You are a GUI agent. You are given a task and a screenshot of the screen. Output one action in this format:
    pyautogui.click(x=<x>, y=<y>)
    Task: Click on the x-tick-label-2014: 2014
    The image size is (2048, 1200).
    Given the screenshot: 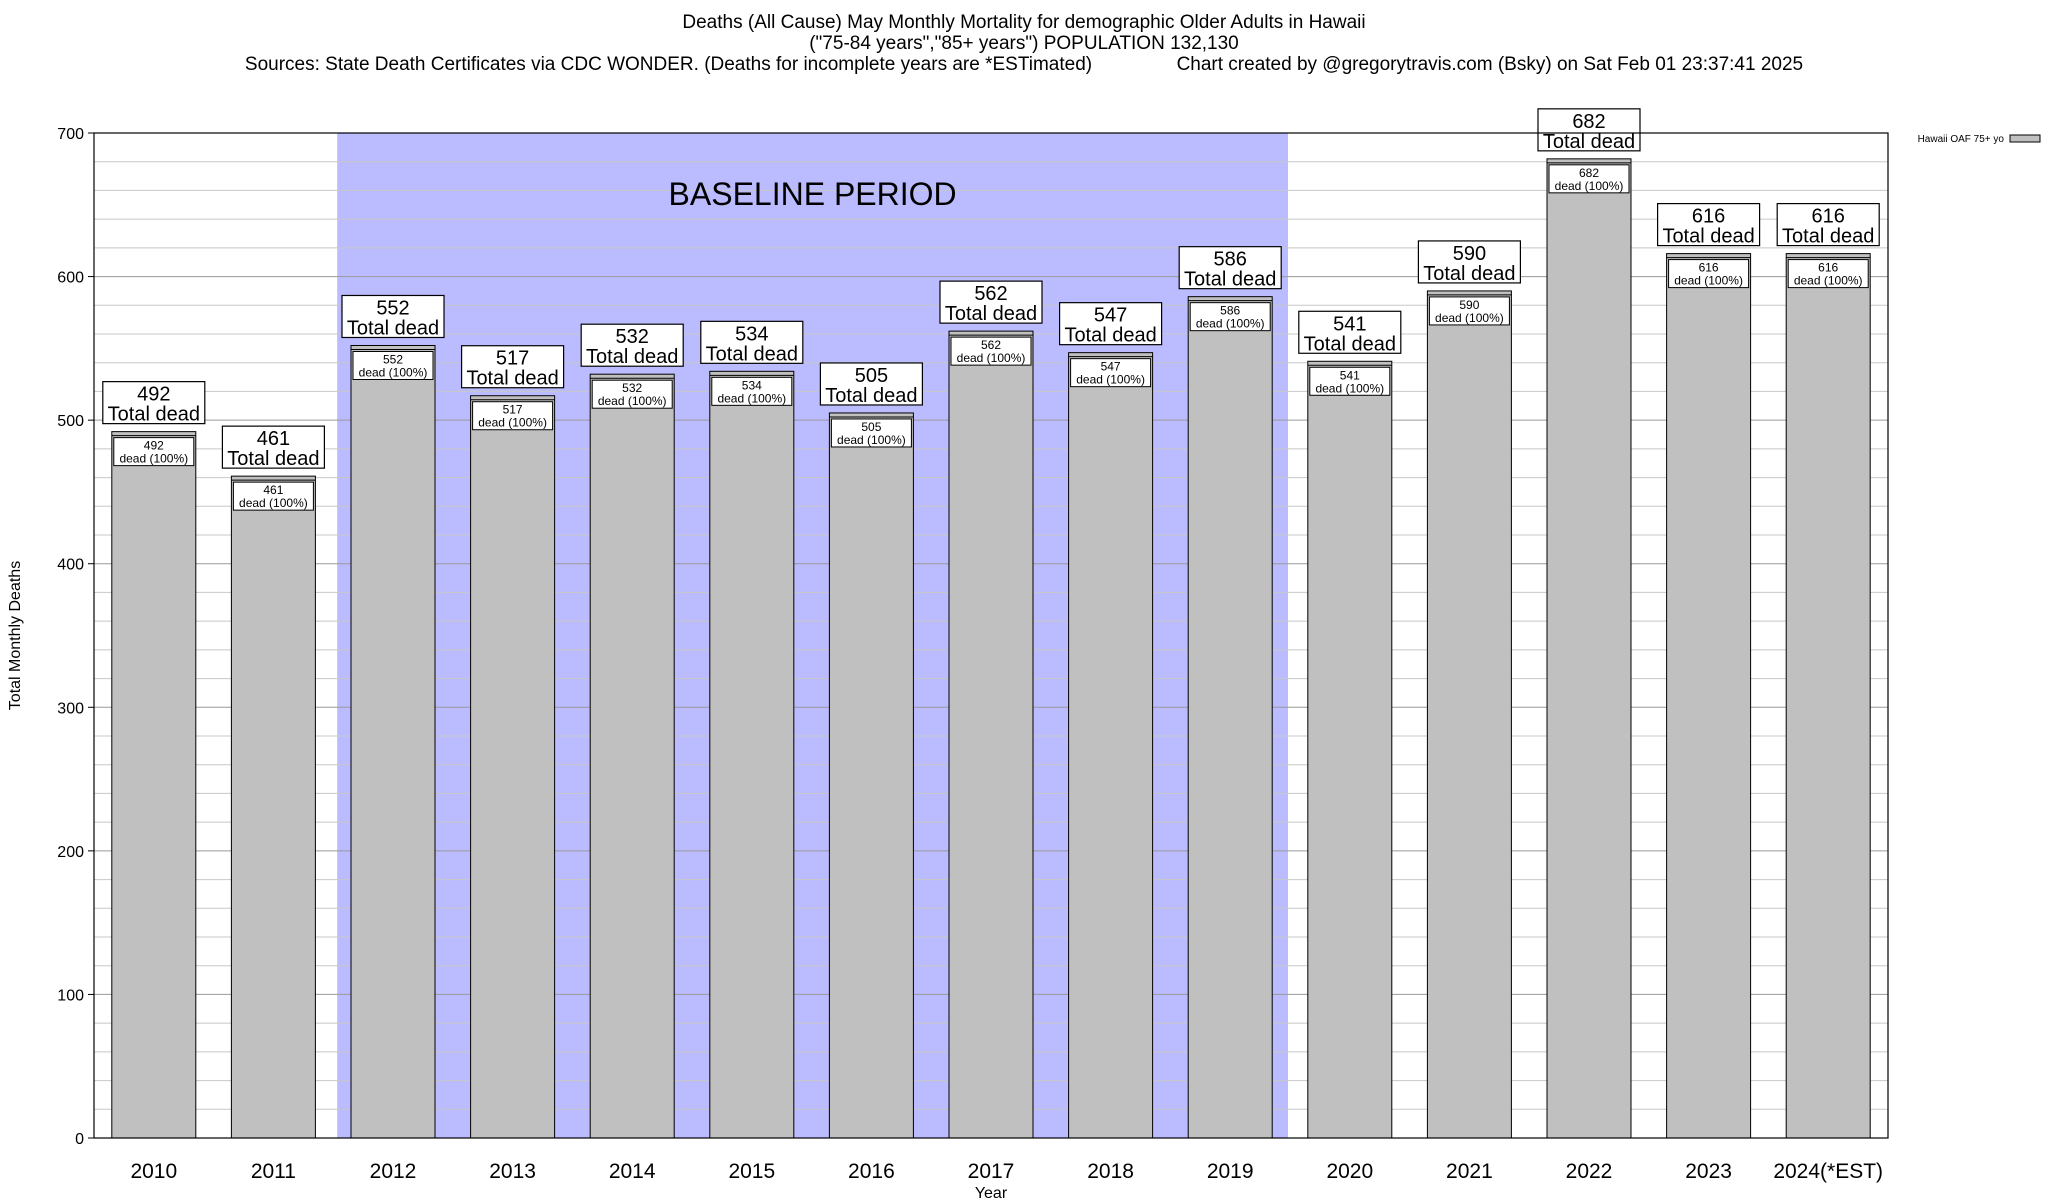 What is the action you would take?
    pyautogui.click(x=632, y=1171)
    